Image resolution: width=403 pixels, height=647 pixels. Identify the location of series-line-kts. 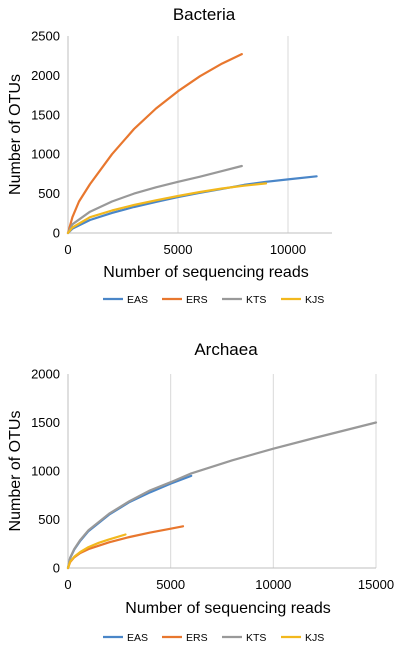
(154, 199).